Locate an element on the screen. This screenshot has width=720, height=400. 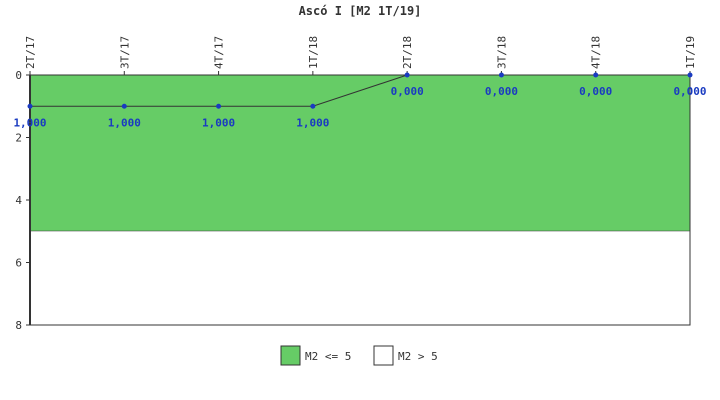
x-tick-label: 2T/18 is located at coordinates (407, 52).